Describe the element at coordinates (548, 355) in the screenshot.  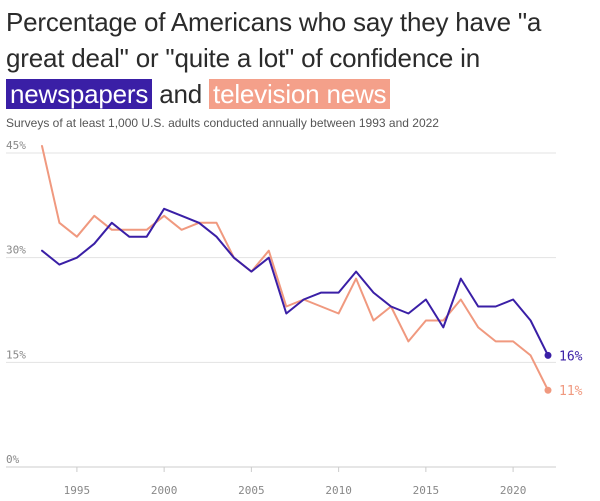
I see `end-point-newspapers` at that location.